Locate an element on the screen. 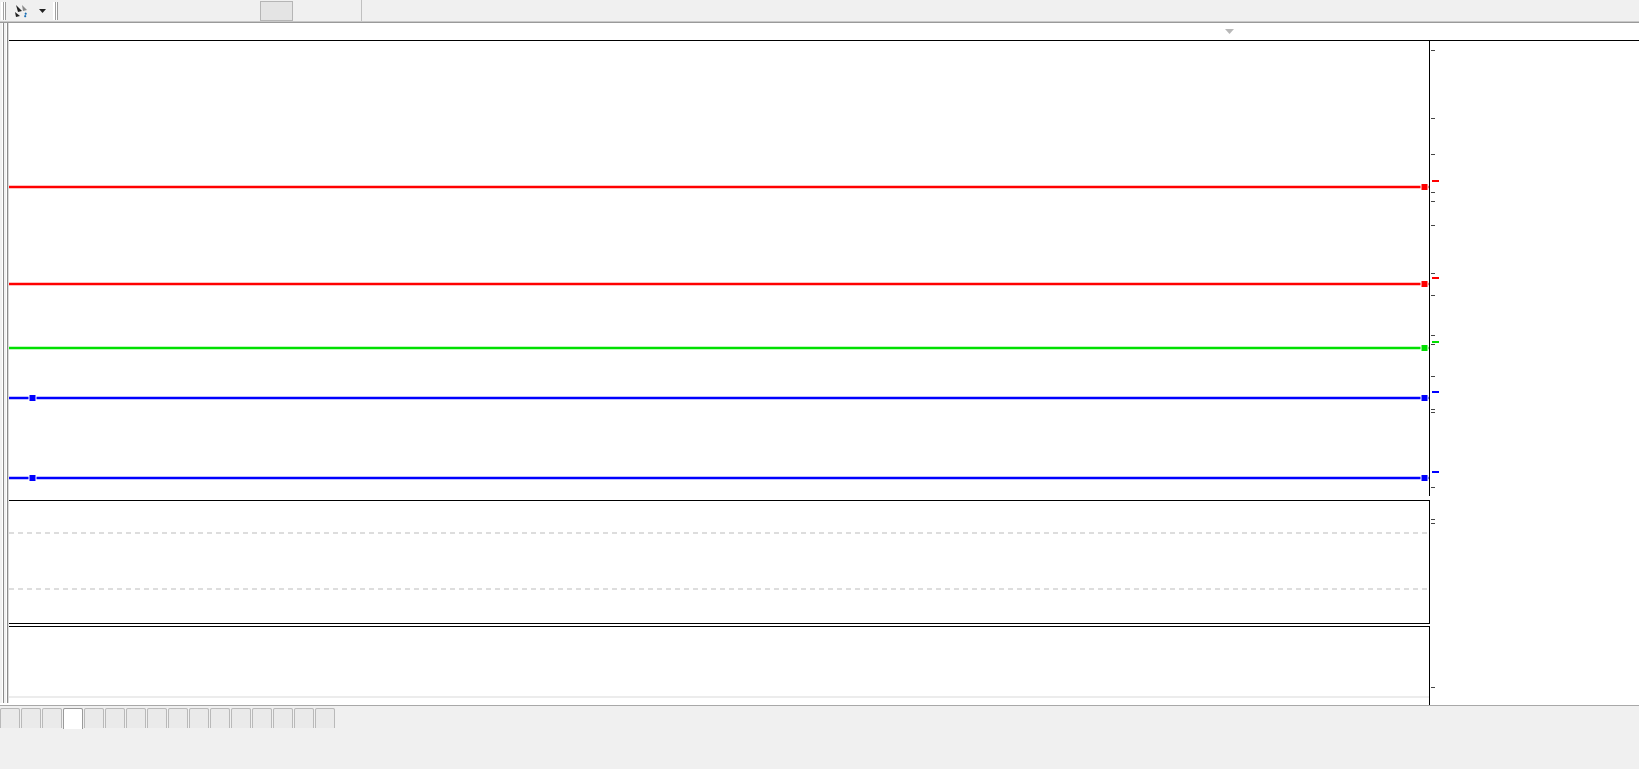  resistance-1-handle is located at coordinates (1424, 187).